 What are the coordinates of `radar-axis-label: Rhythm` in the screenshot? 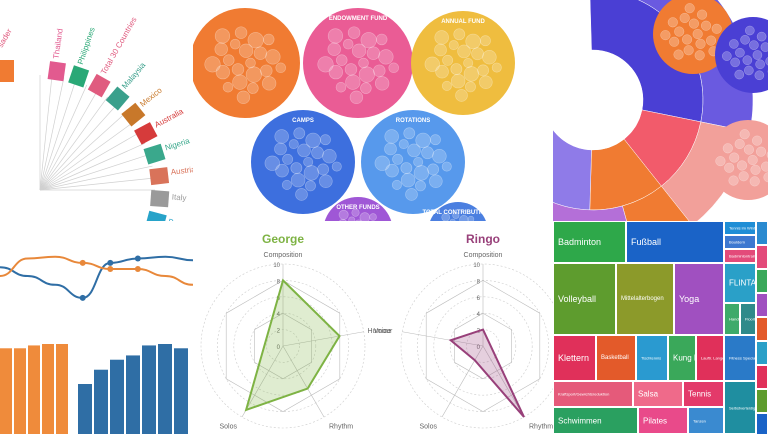 It's located at (341, 427).